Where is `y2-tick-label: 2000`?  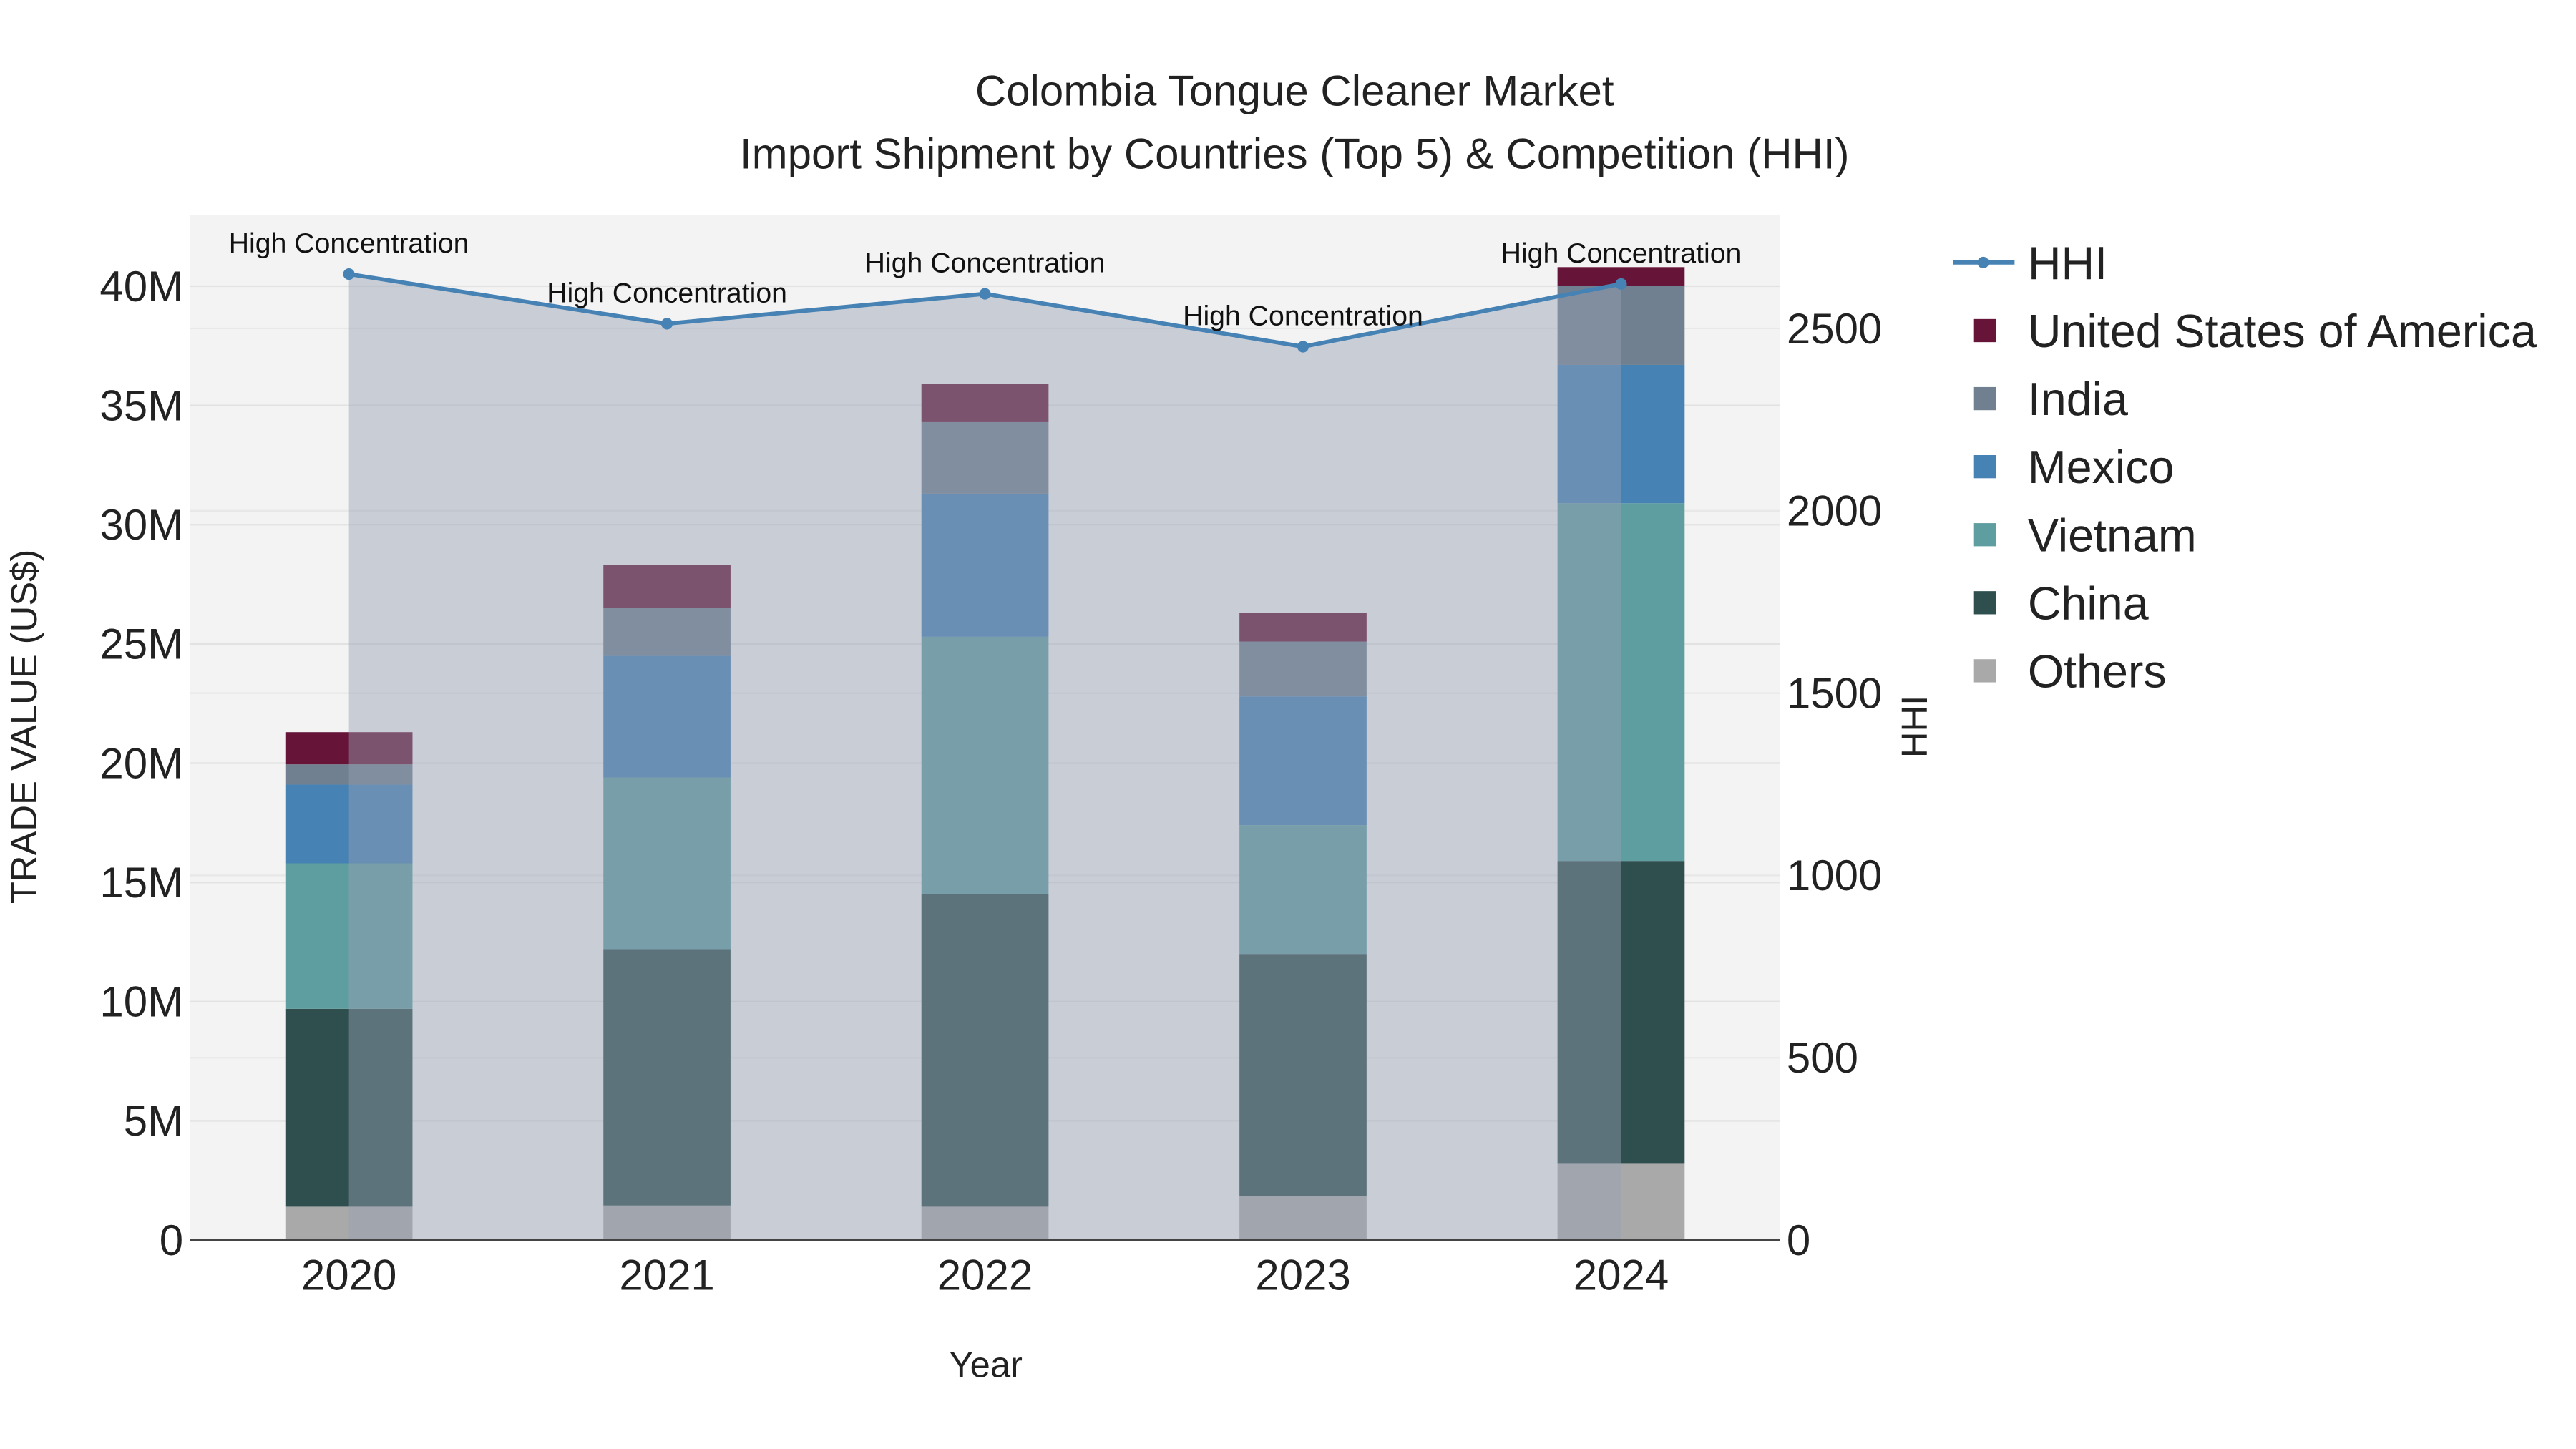
y2-tick-label: 2000 is located at coordinates (1834, 511).